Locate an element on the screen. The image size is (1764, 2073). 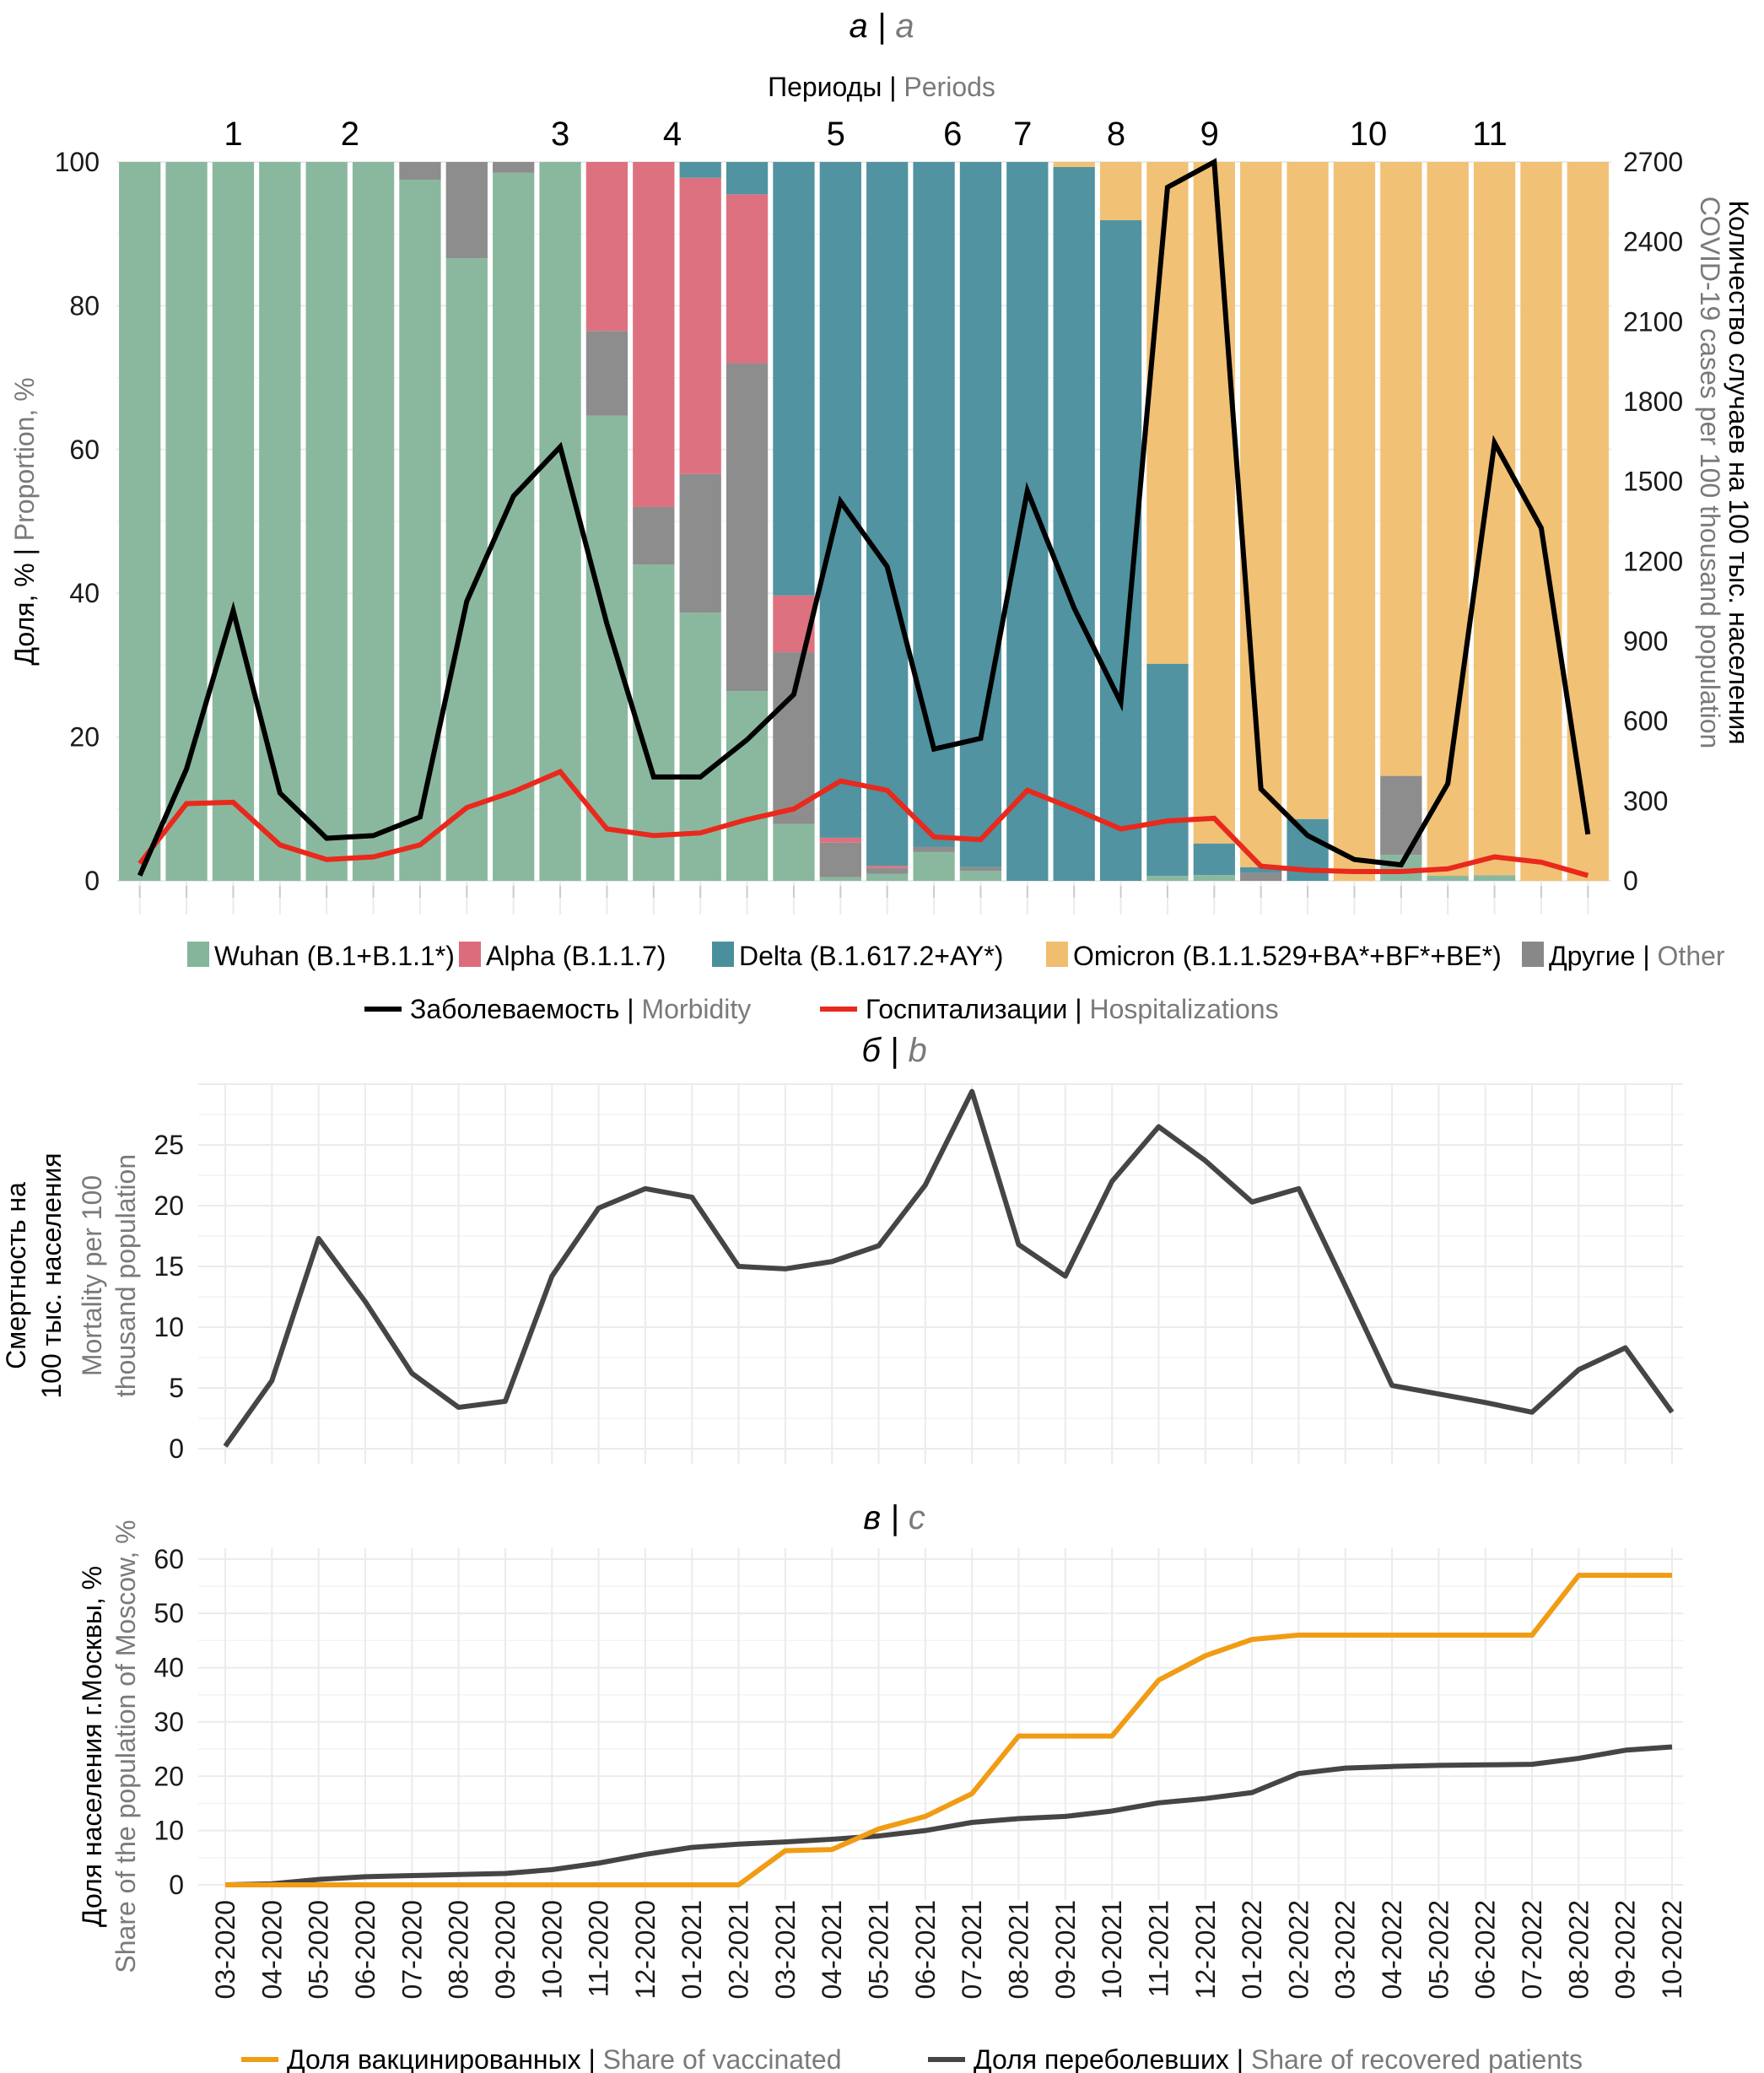
bar-segment-omicron-10-2022 is located at coordinates (1588, 521).